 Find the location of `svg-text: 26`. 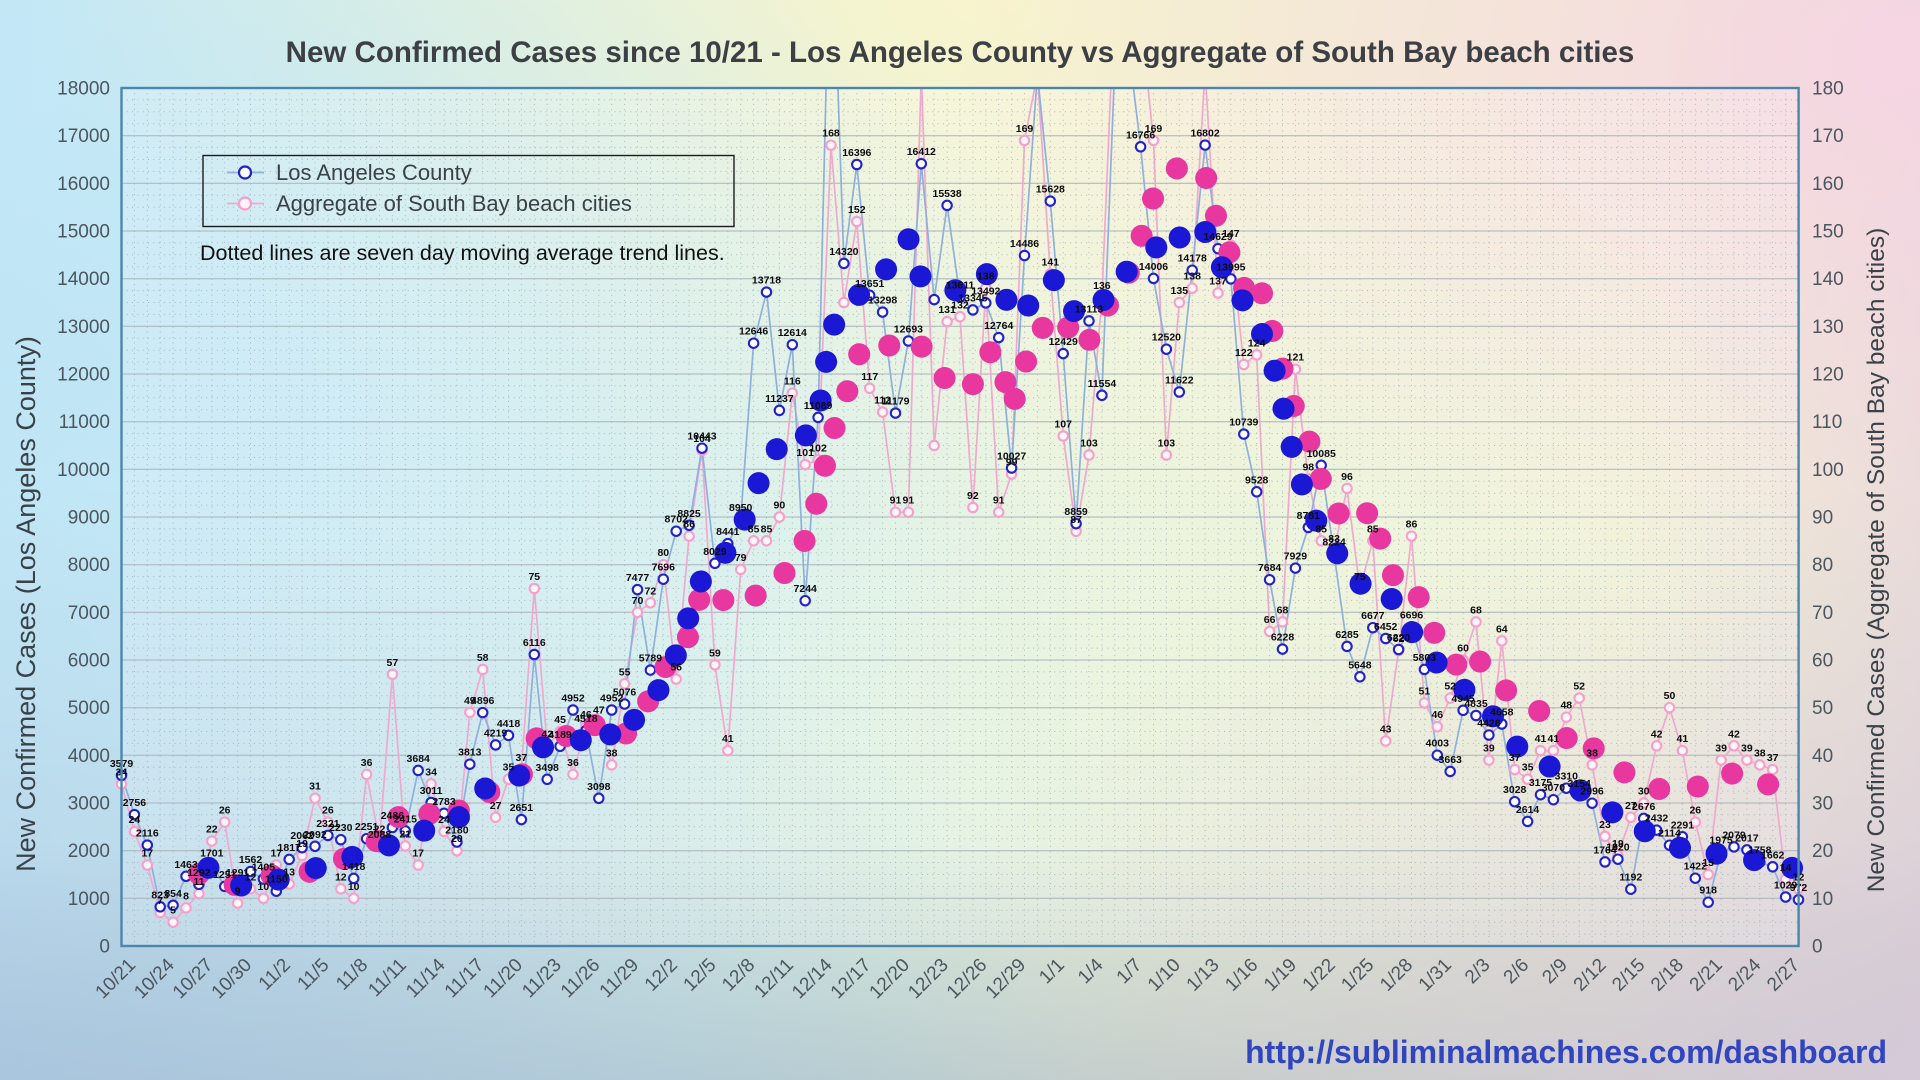

svg-text: 26 is located at coordinates (328, 811).